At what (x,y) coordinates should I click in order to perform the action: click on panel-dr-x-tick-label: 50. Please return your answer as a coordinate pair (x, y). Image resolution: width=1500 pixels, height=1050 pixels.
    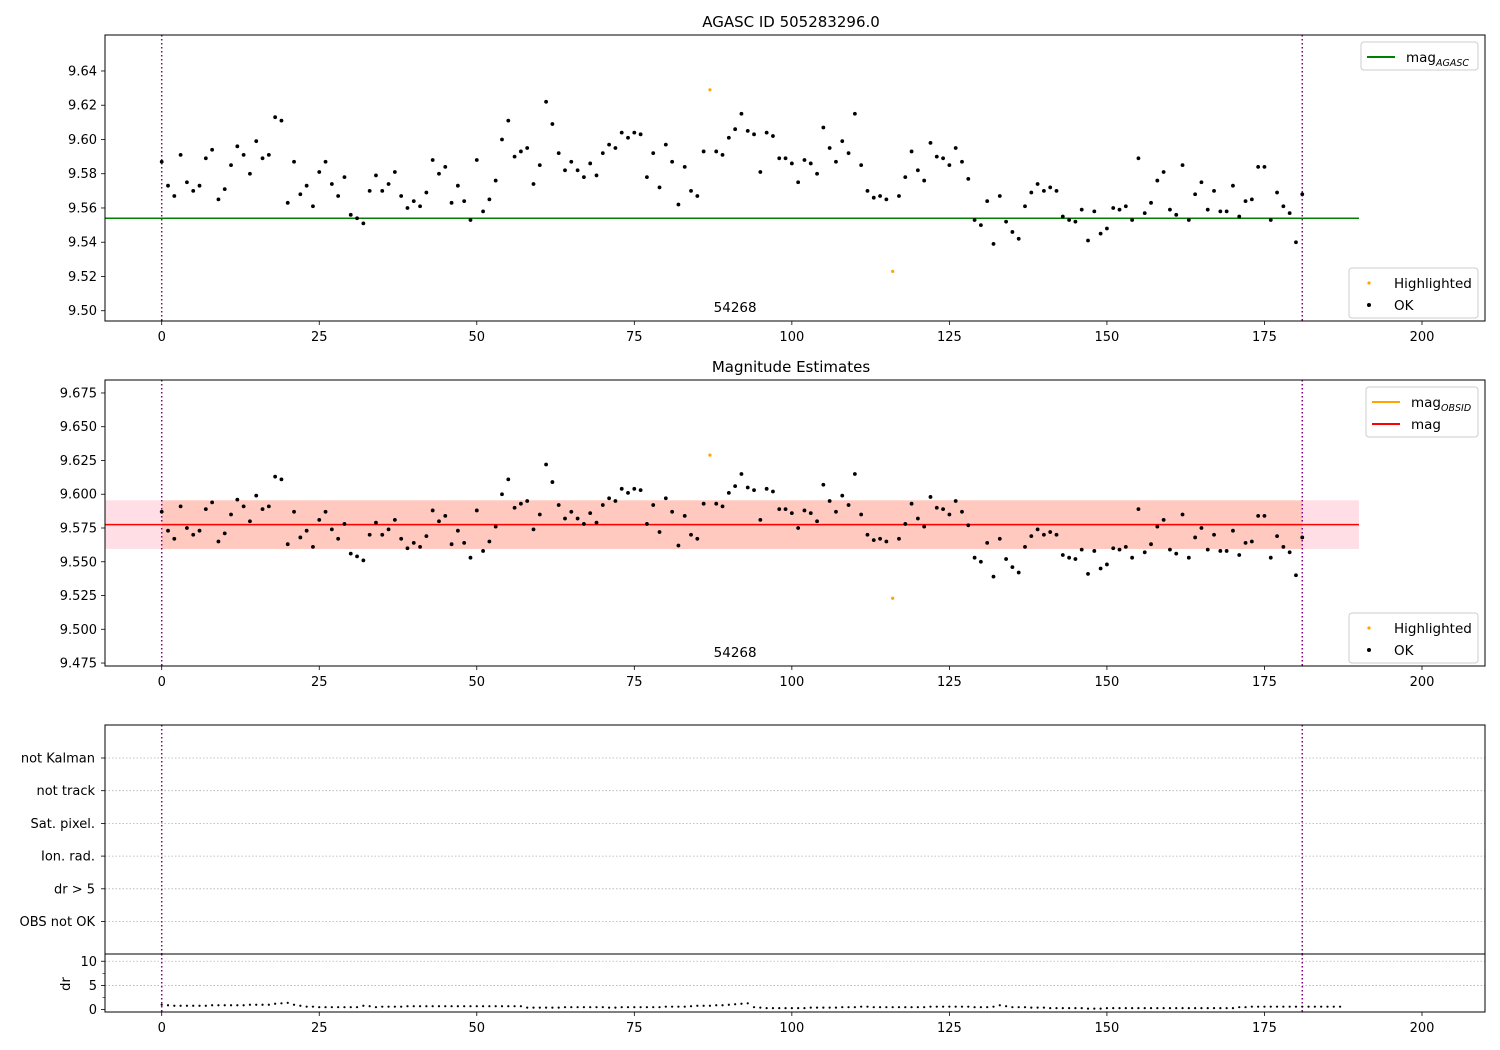
    Looking at the image, I should click on (477, 1028).